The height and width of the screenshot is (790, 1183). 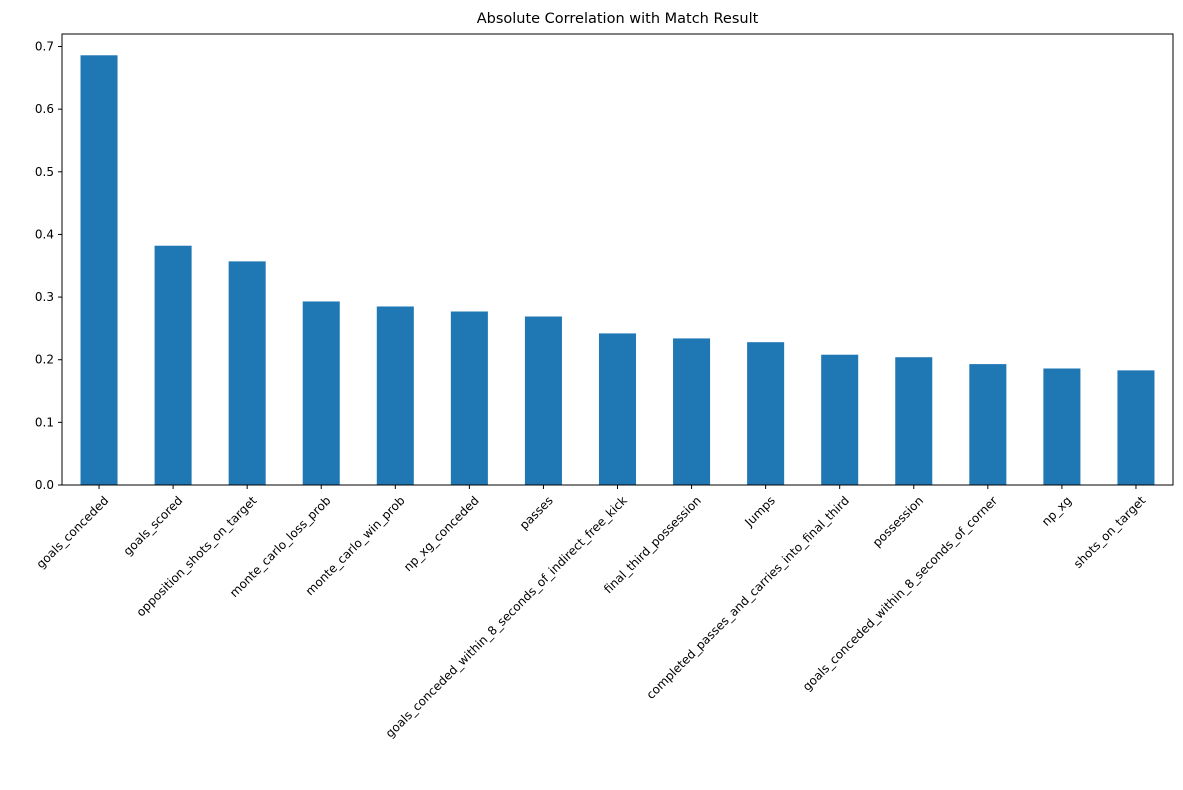 What do you see at coordinates (48, 266) in the screenshot?
I see `y-axis: 0.0 0.1 0.2 0.3 0.4 0.5 0.6 0.7` at bounding box center [48, 266].